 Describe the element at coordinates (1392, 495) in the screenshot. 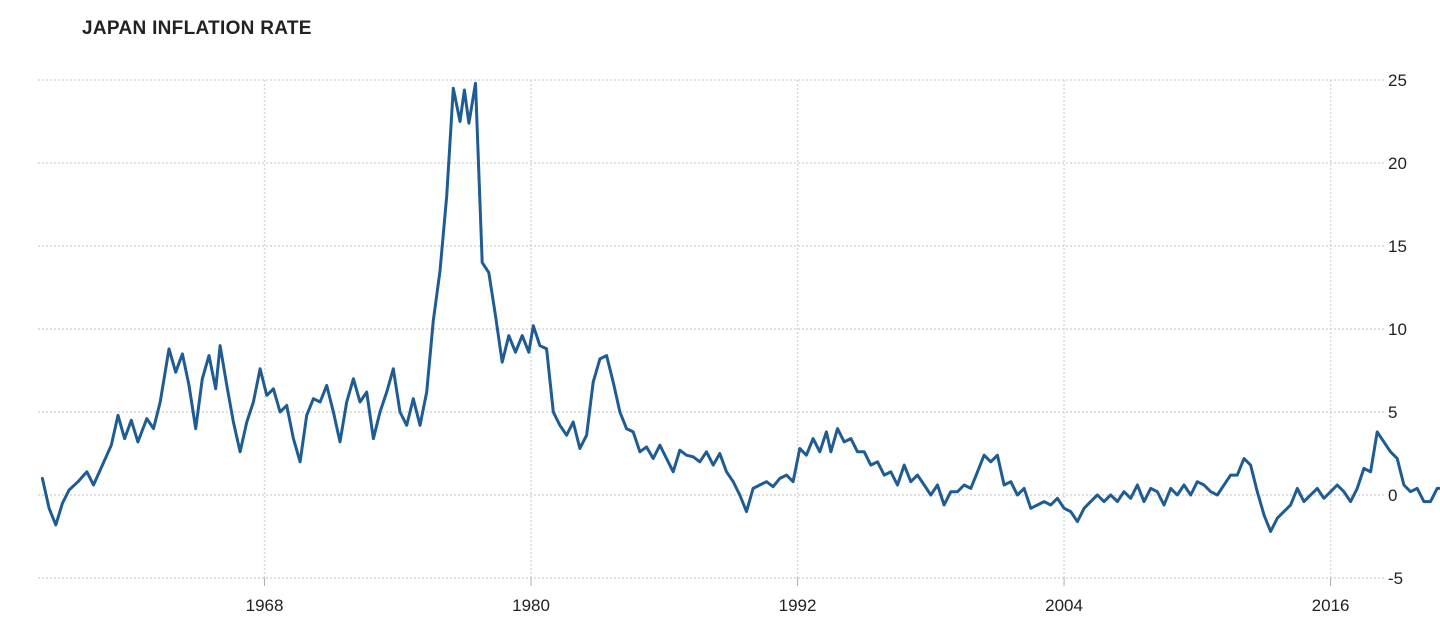

I see `y-tick-label: 0` at that location.